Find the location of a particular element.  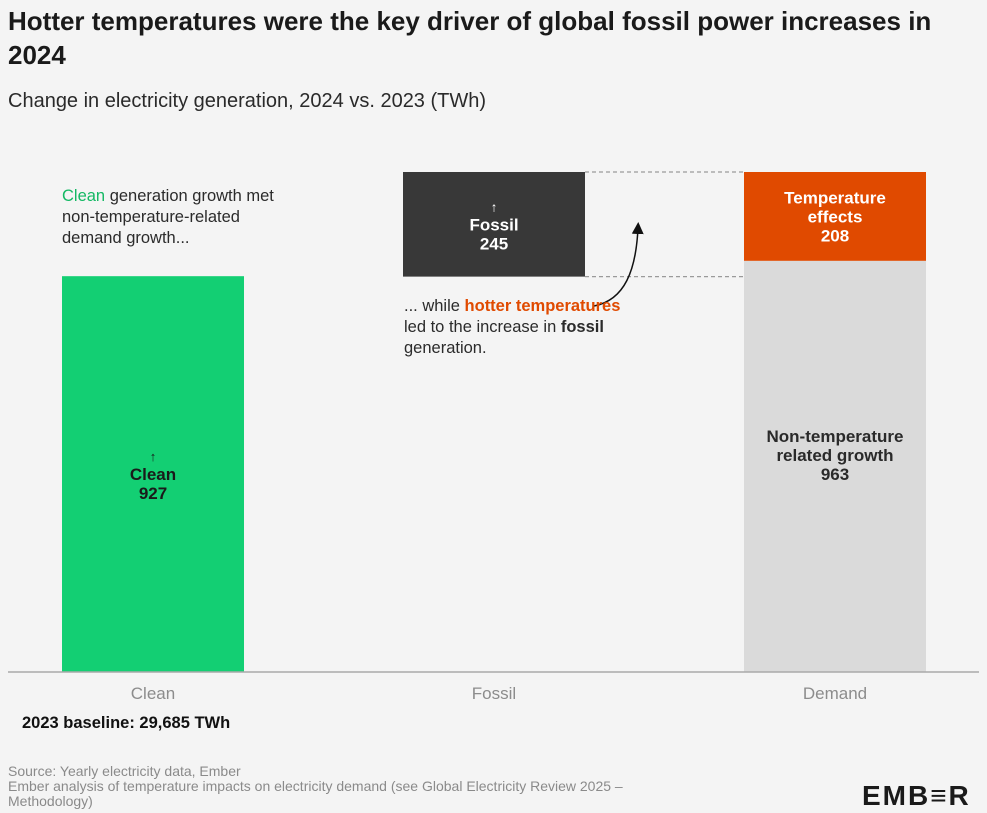

bar-clean is located at coordinates (153, 474).